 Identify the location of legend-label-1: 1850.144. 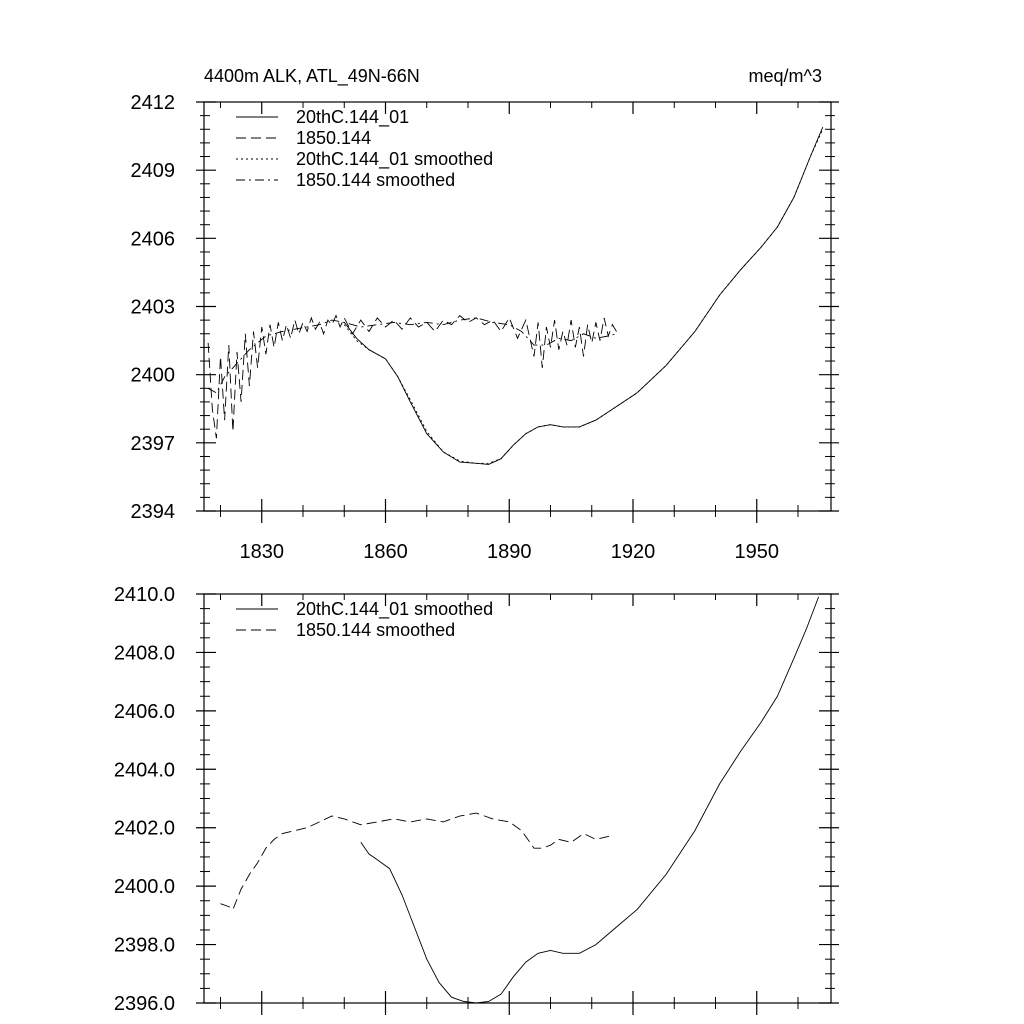
(333, 138).